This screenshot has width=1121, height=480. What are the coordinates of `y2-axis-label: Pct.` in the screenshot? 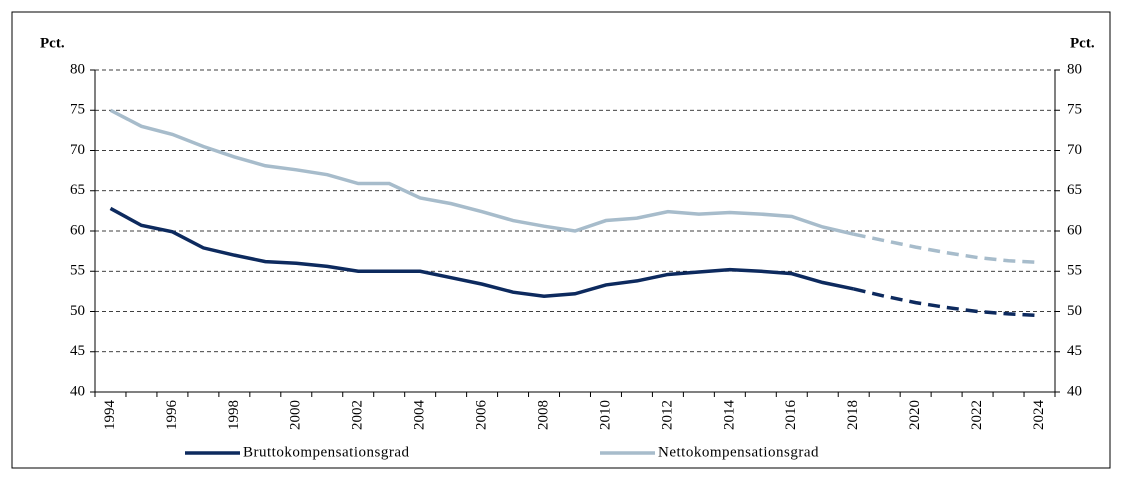 It's located at (1082, 43).